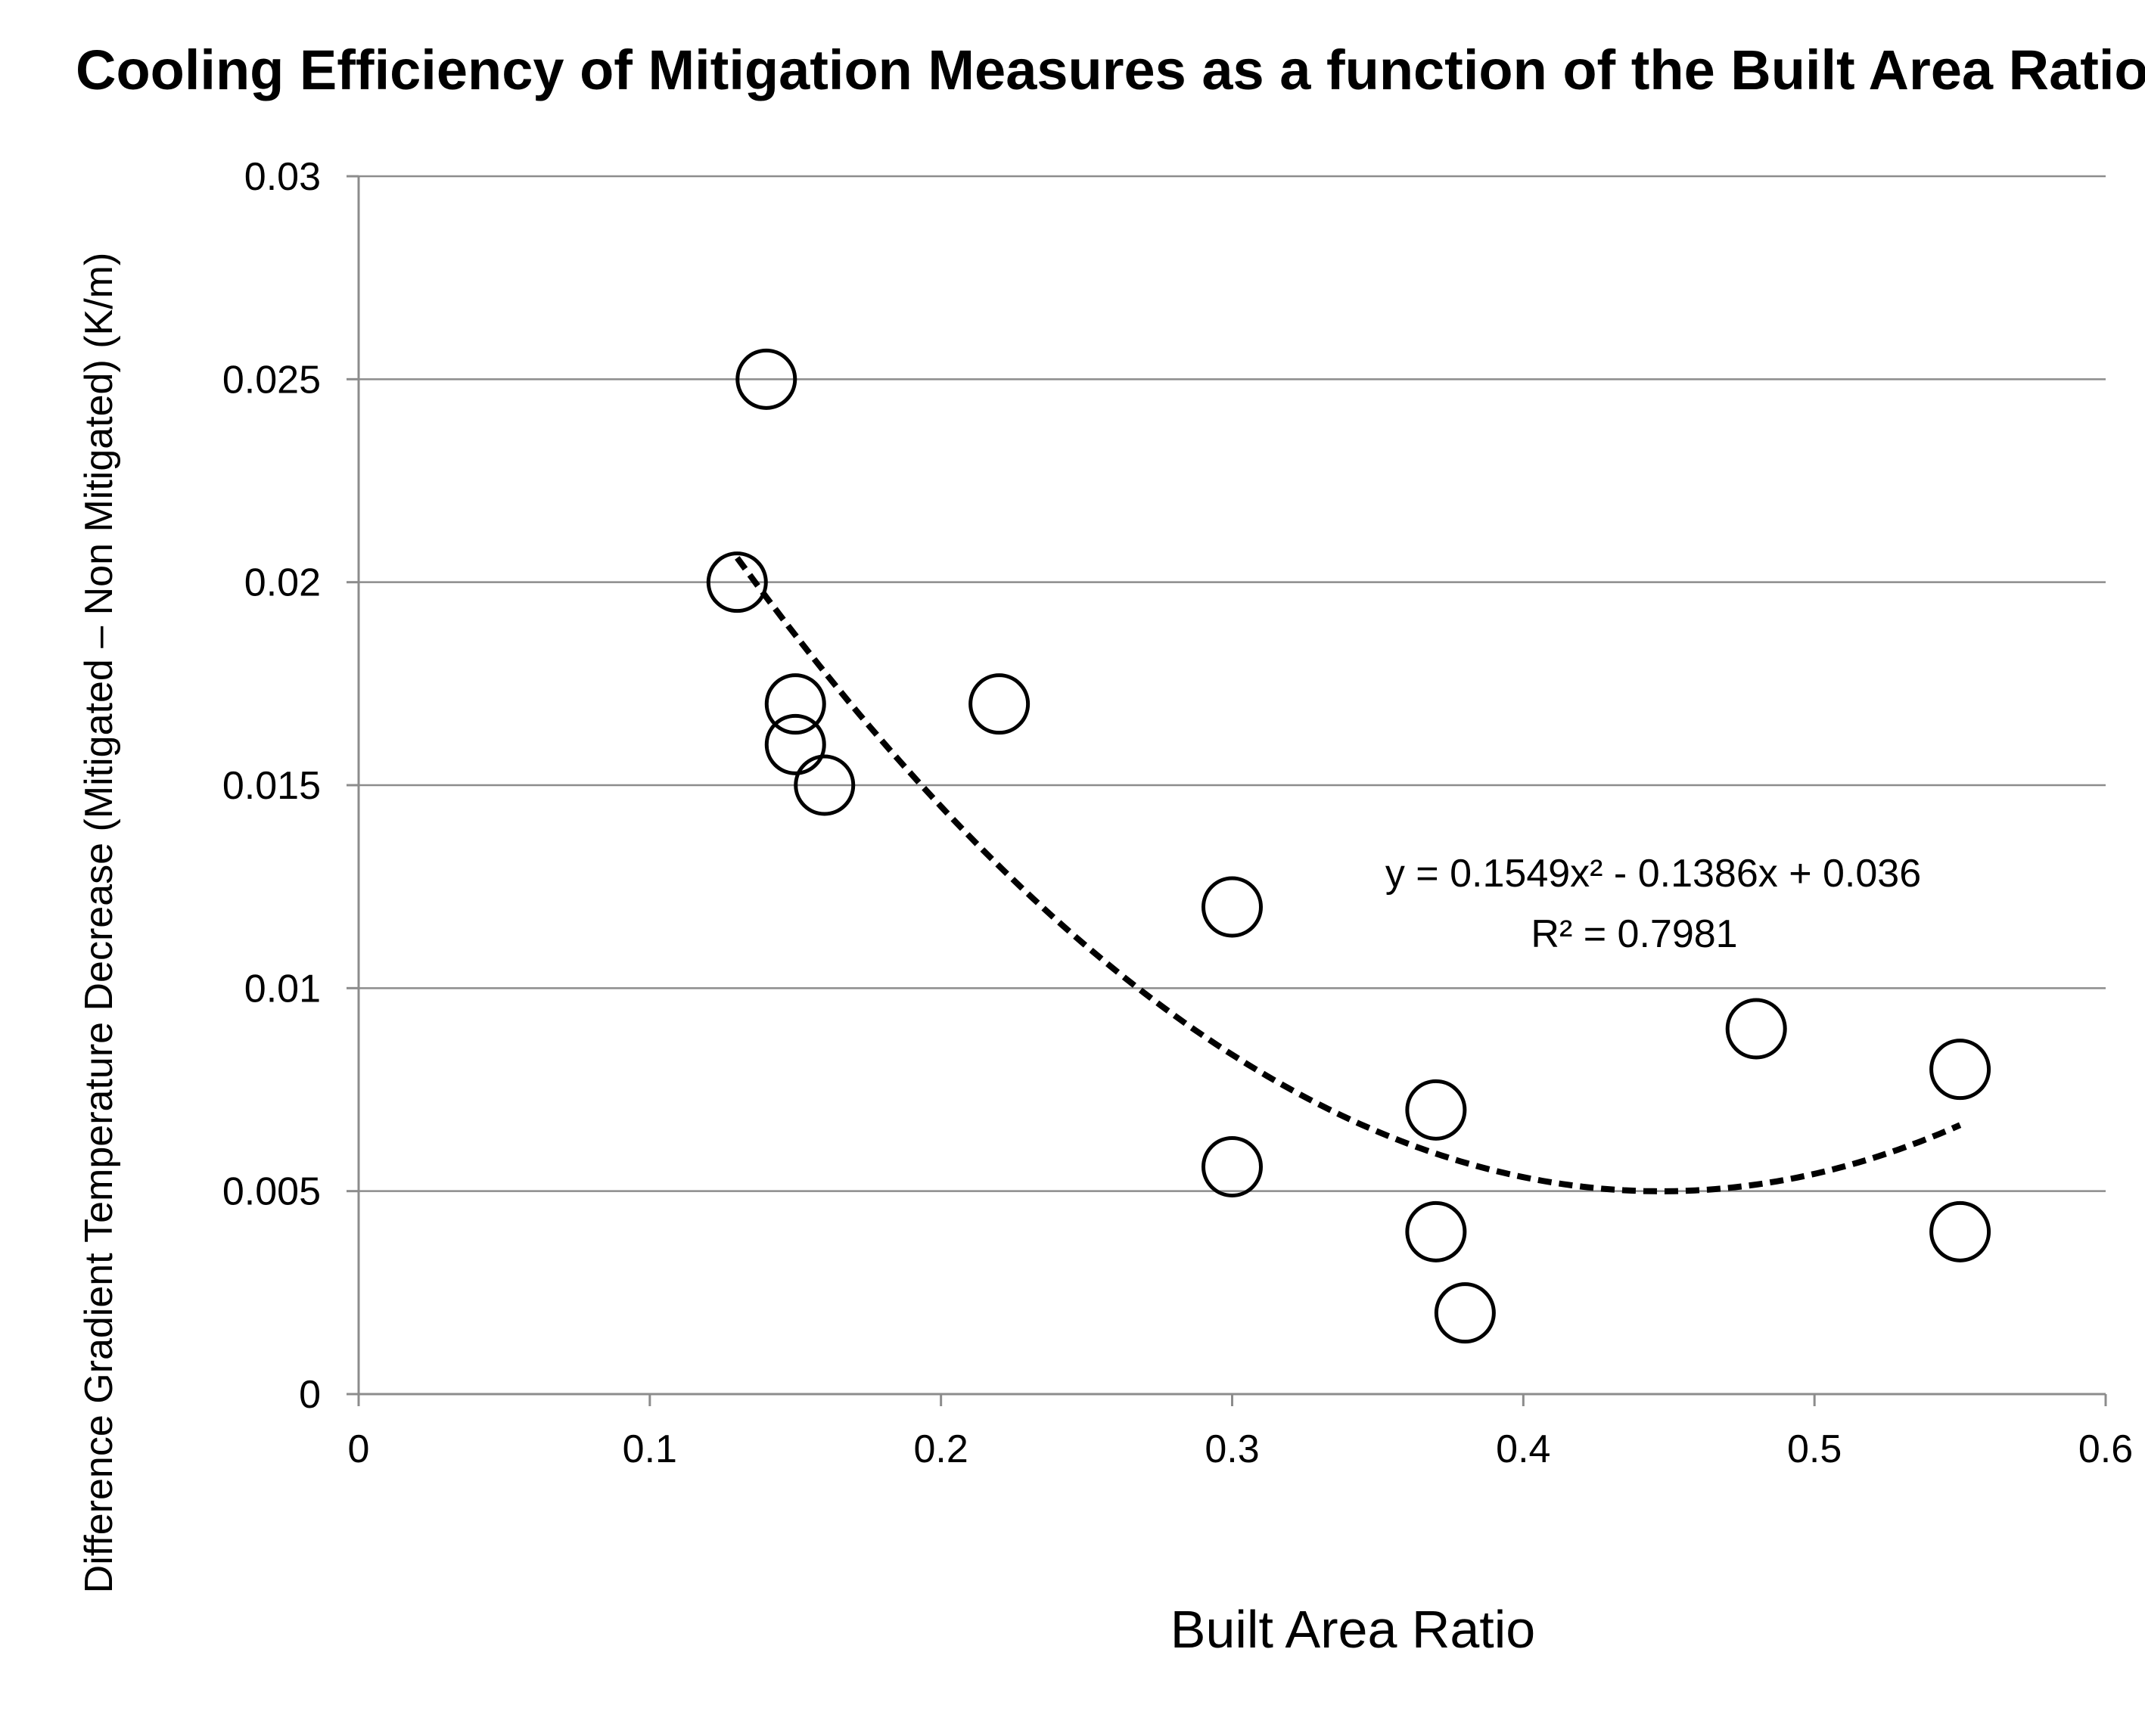  I want to click on x-tick-label: 0.1, so click(650, 1449).